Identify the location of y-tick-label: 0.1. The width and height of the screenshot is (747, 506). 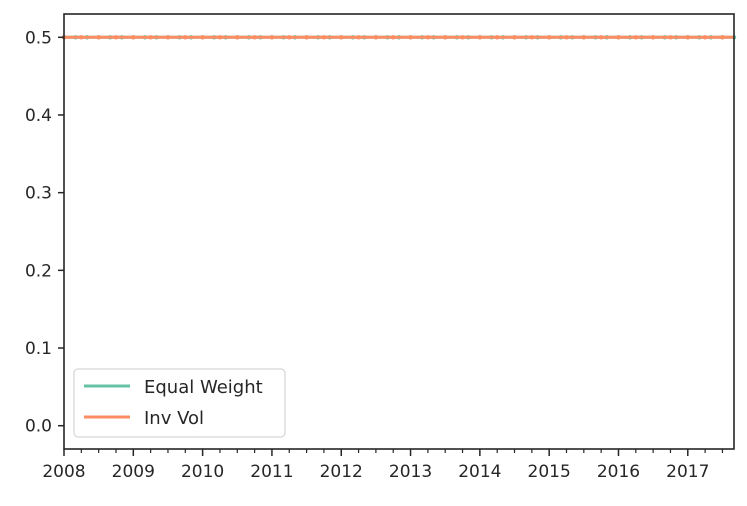
(38, 349).